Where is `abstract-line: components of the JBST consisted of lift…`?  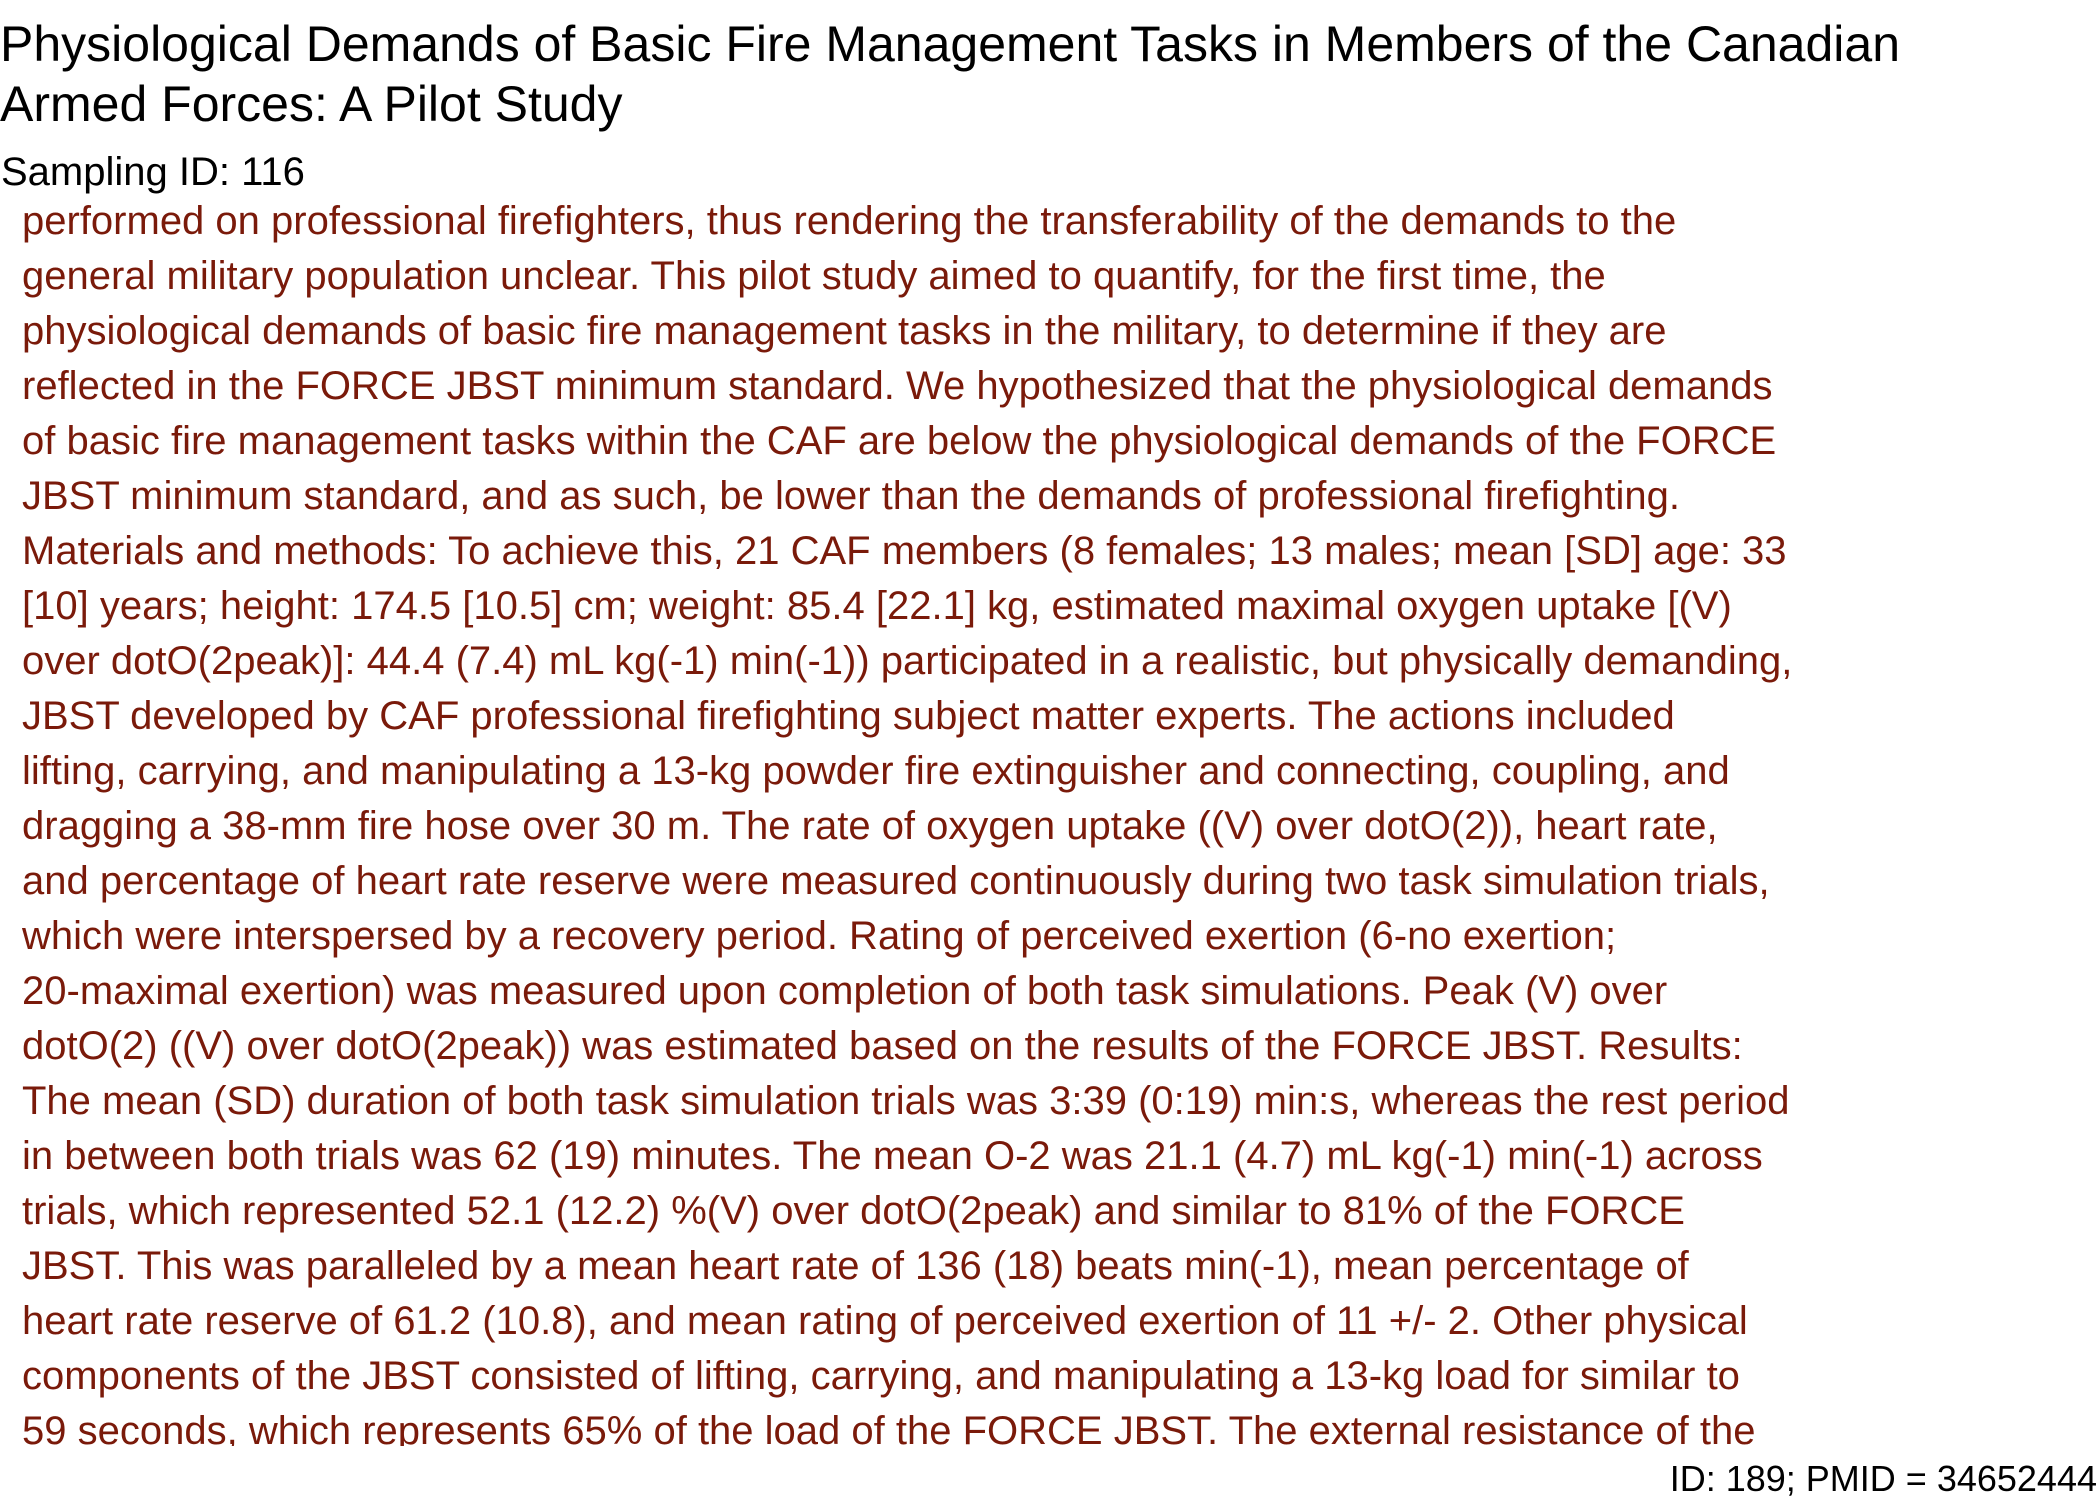
abstract-line: components of the JBST consisted of lift… is located at coordinates (881, 1376).